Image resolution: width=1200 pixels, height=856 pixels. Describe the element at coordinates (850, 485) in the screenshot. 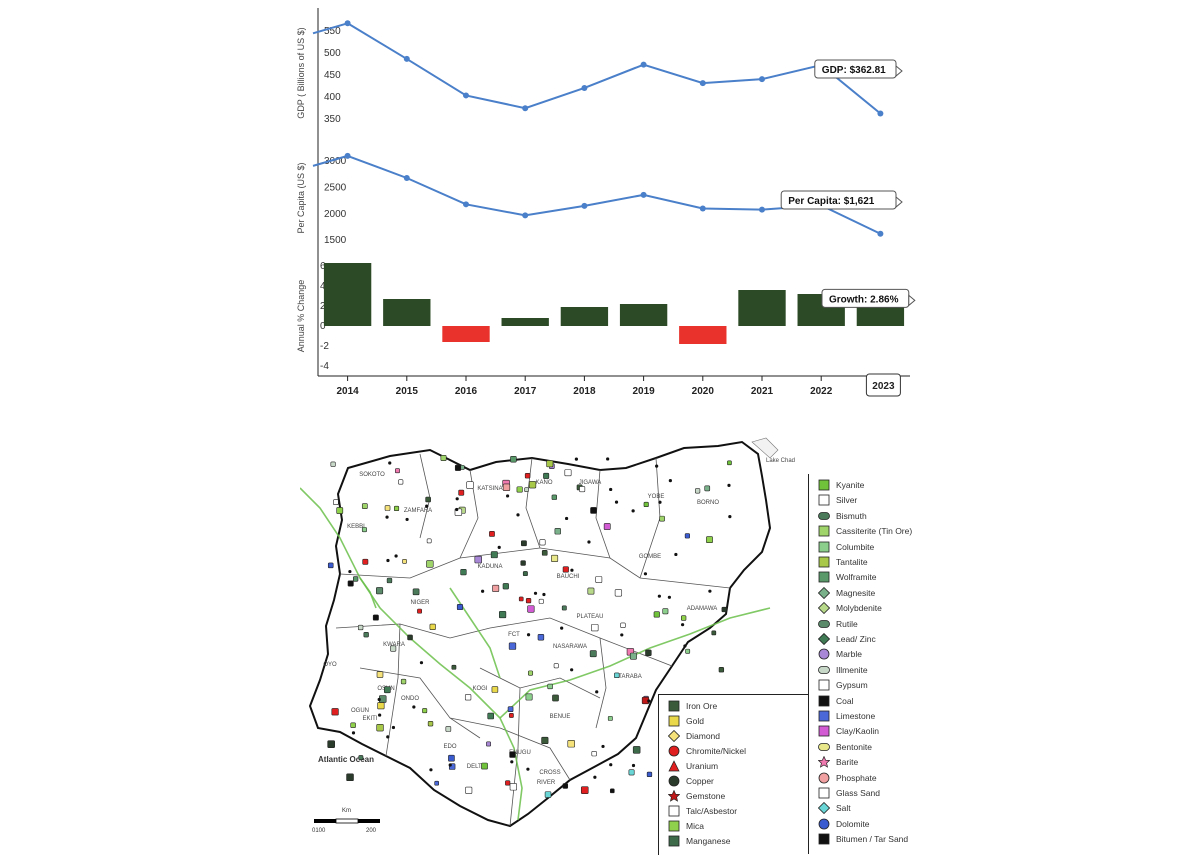

I see `legend-label: Kyanite` at that location.